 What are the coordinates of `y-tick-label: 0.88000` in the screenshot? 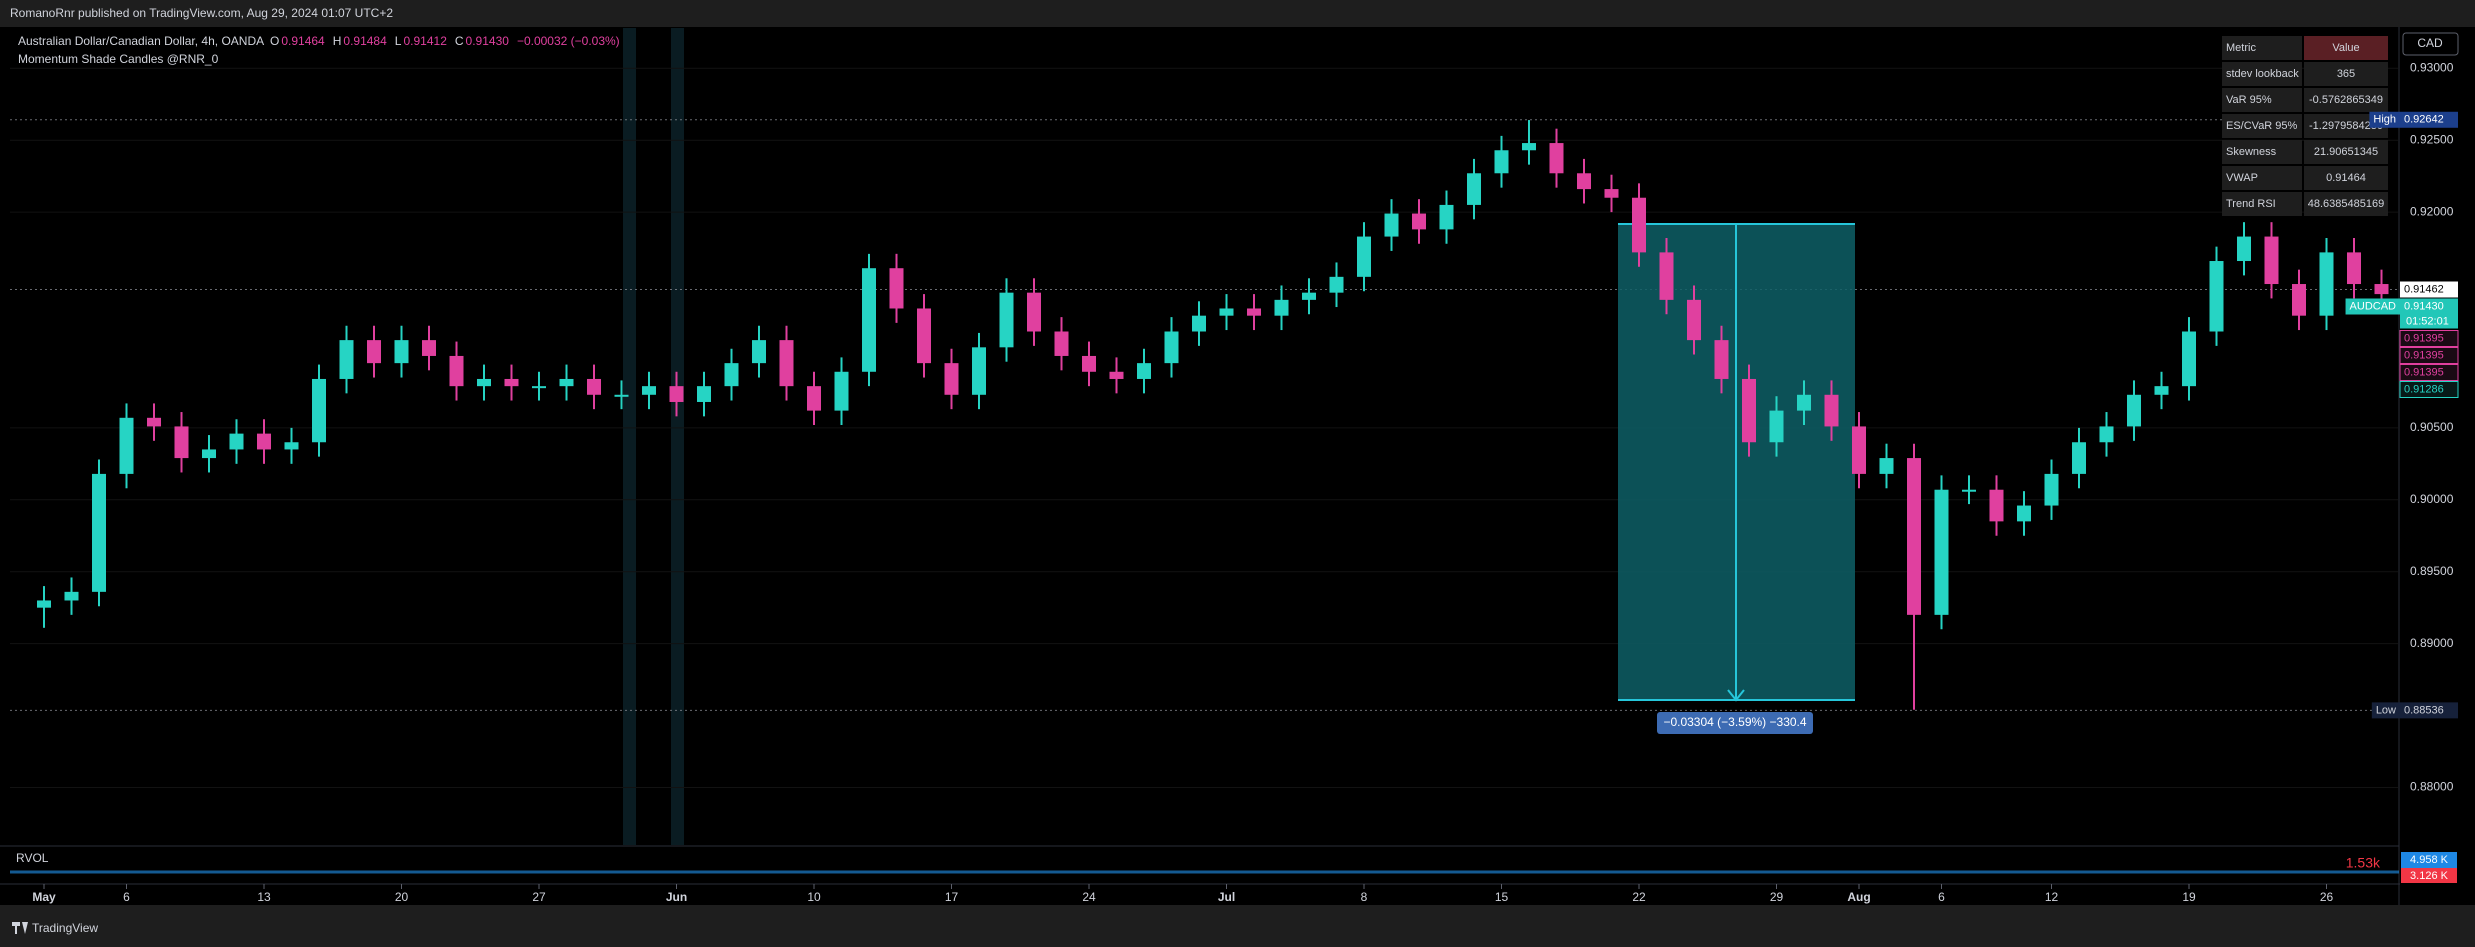 It's located at (2432, 787).